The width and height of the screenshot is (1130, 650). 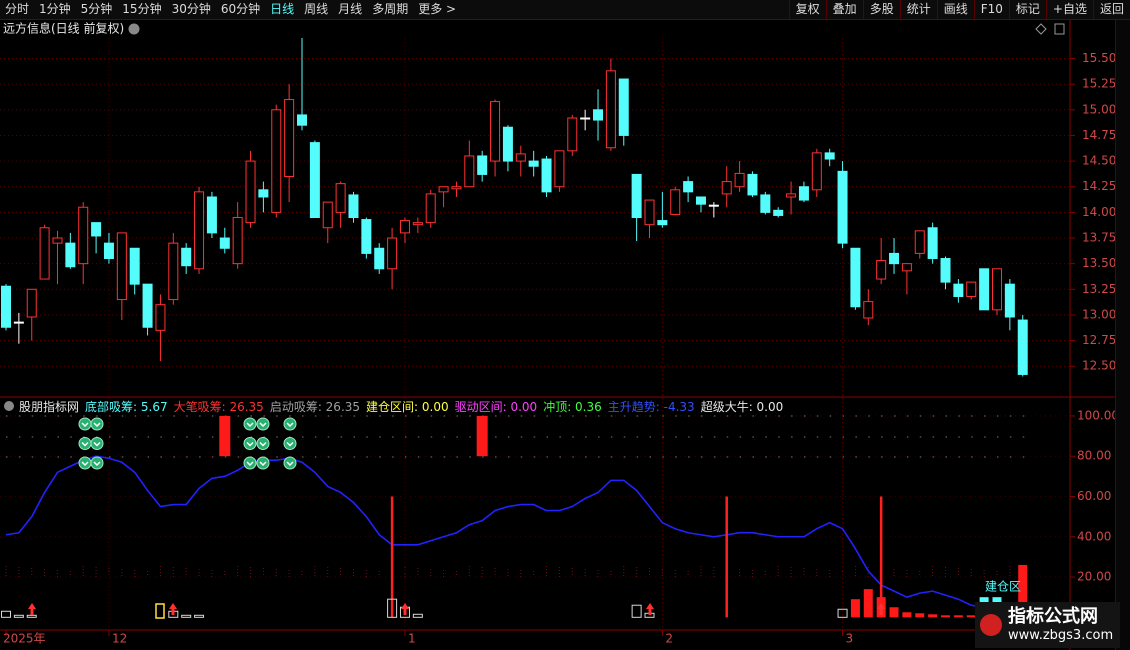 What do you see at coordinates (496, 406) in the screenshot?
I see `legend-entry: 驱动区间: 0.00` at bounding box center [496, 406].